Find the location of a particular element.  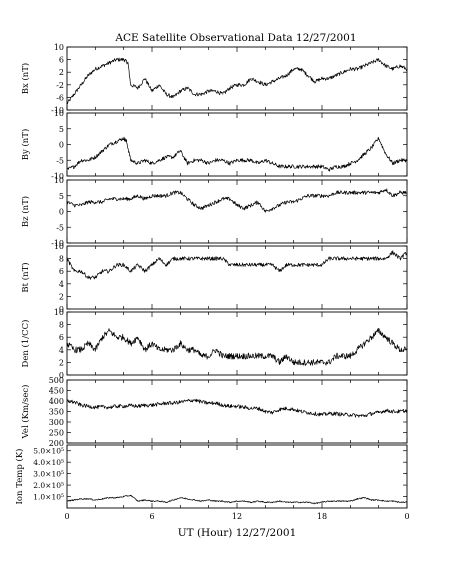

y-tick-label: 3.0×10⁵ is located at coordinates (48, 474).